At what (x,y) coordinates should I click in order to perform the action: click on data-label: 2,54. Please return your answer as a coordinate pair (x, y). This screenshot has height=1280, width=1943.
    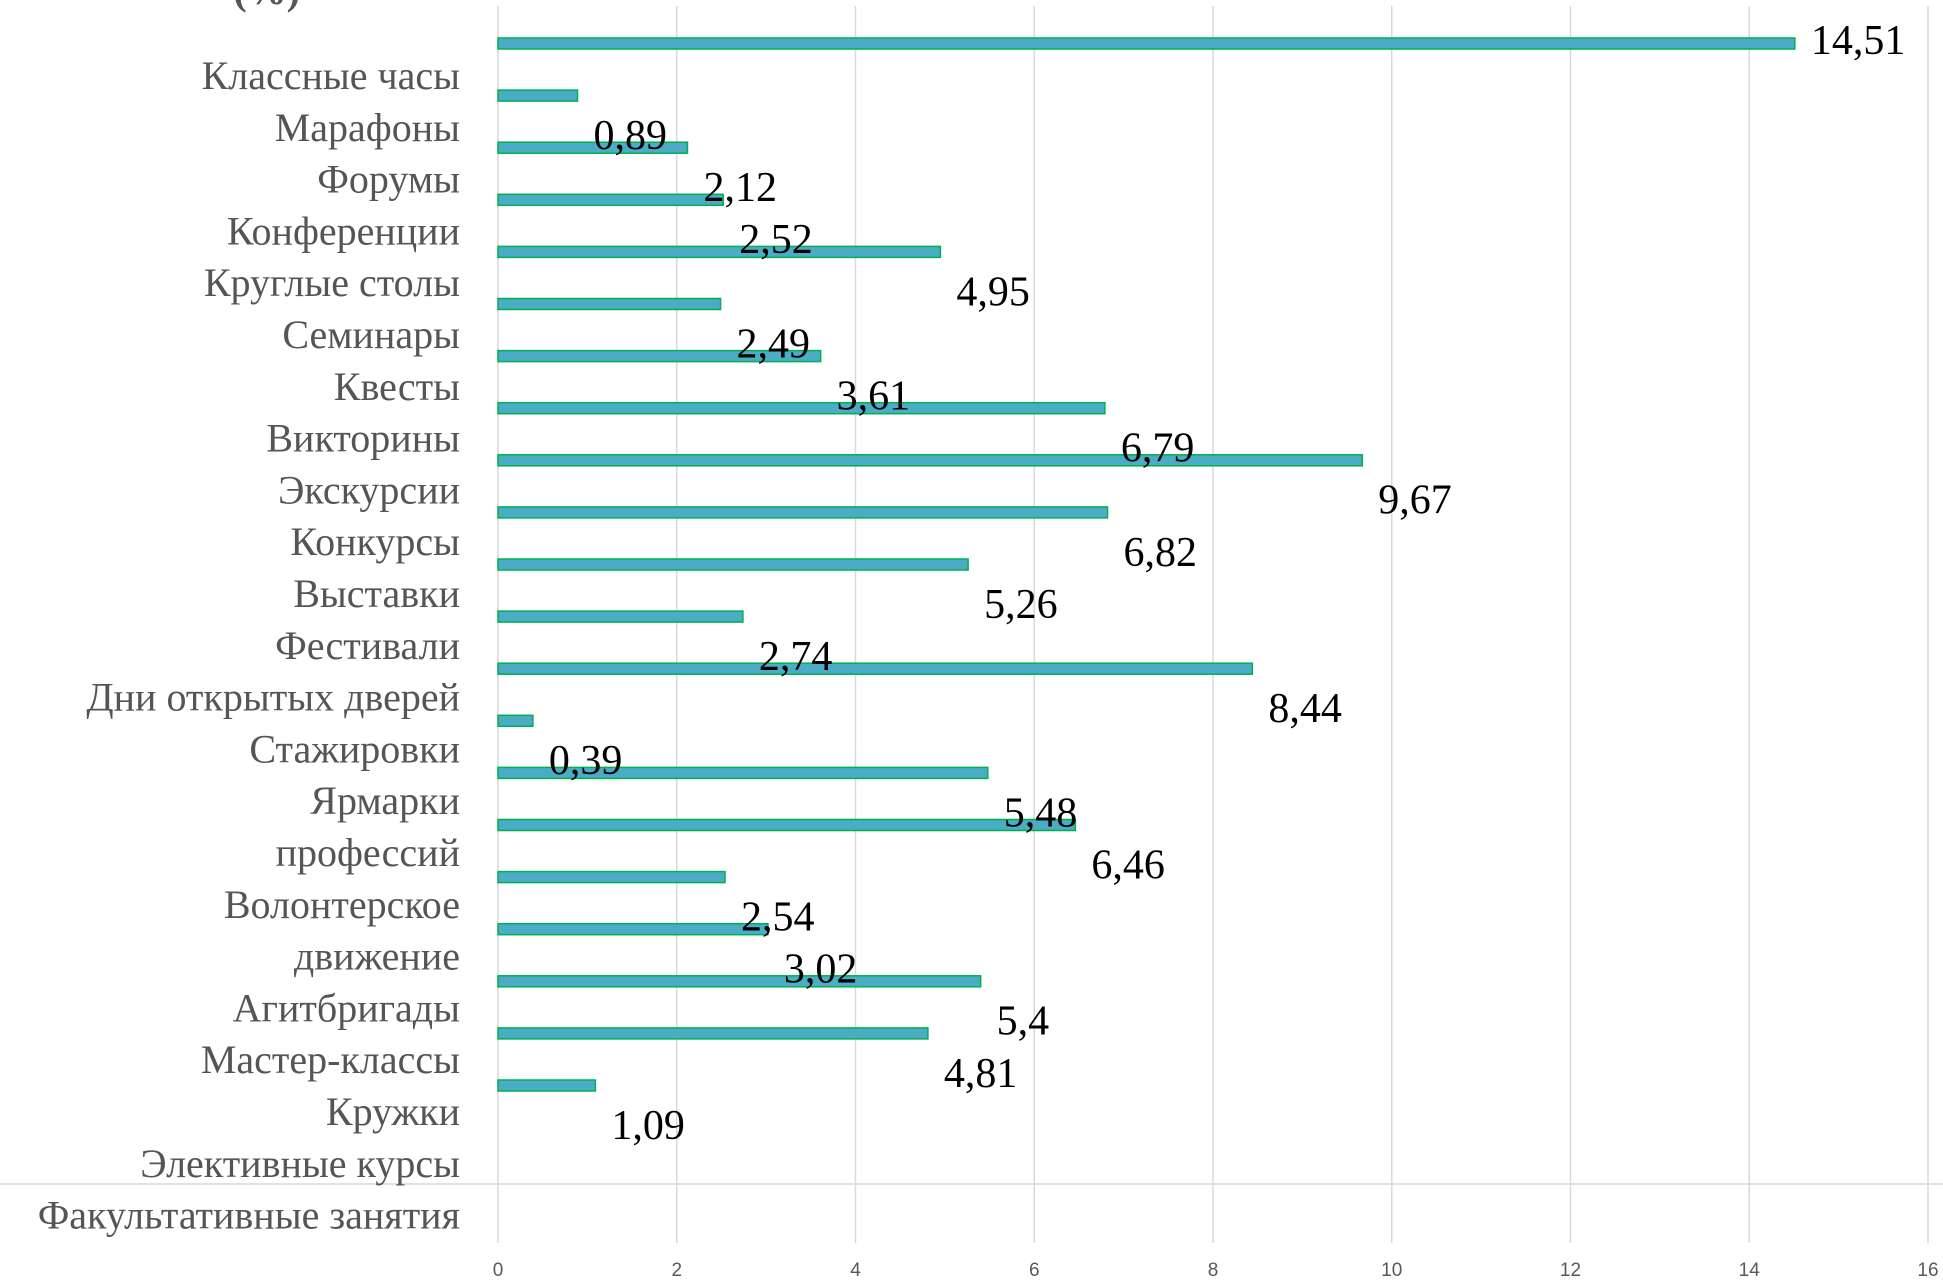
    Looking at the image, I should click on (778, 918).